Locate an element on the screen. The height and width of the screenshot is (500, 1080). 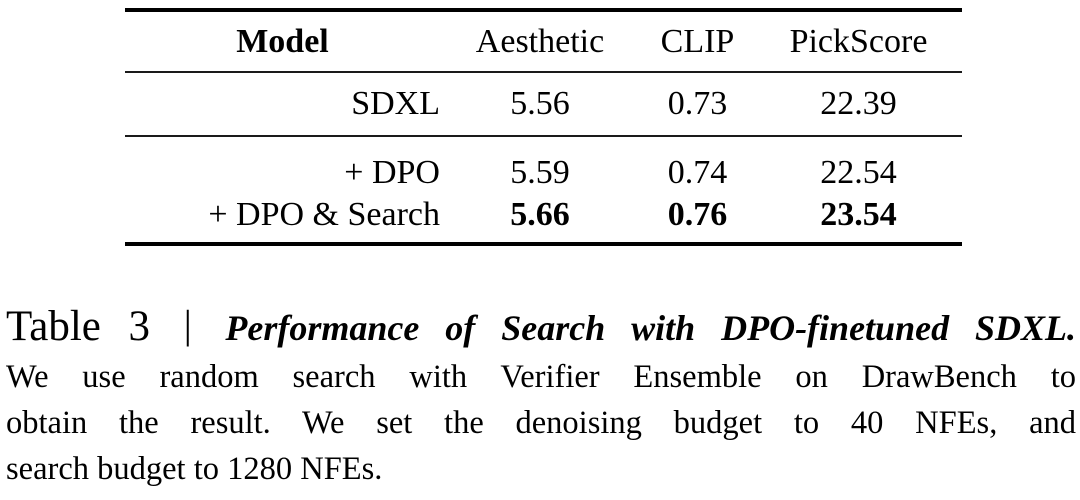
model-cell: SDXL is located at coordinates (395, 103).